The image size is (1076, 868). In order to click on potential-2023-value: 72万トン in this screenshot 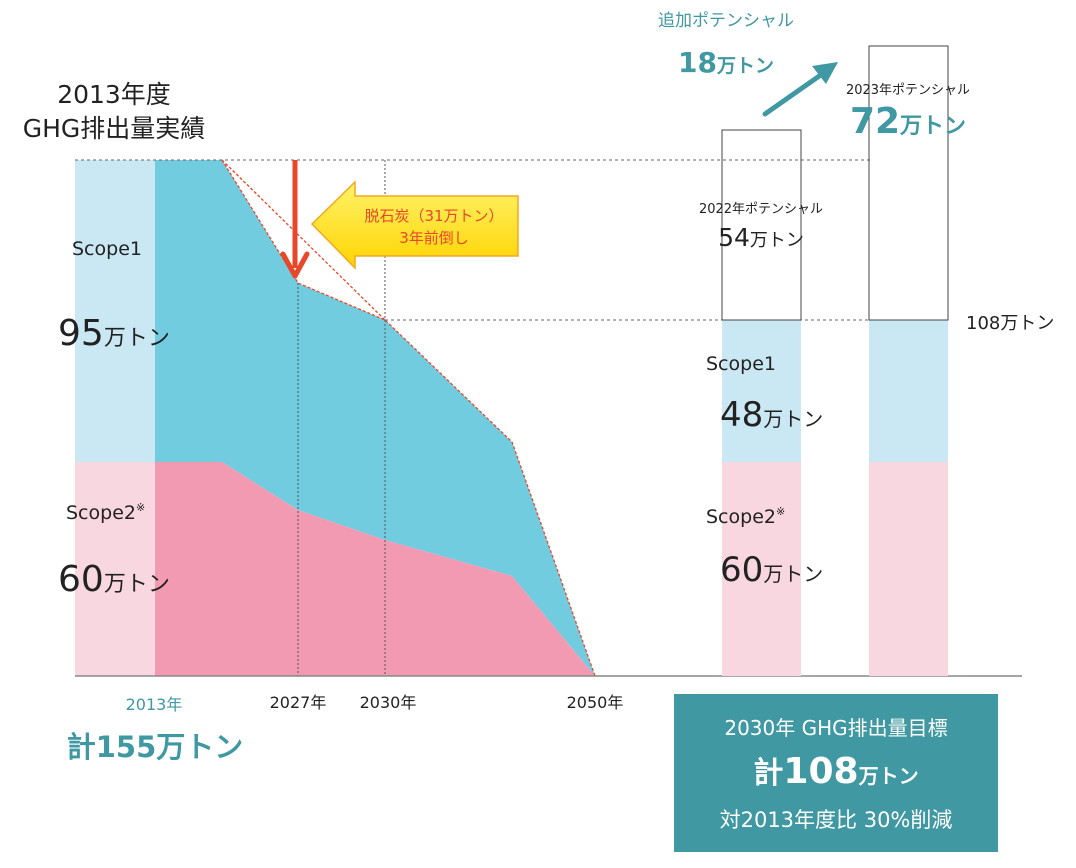, I will do `click(908, 121)`.